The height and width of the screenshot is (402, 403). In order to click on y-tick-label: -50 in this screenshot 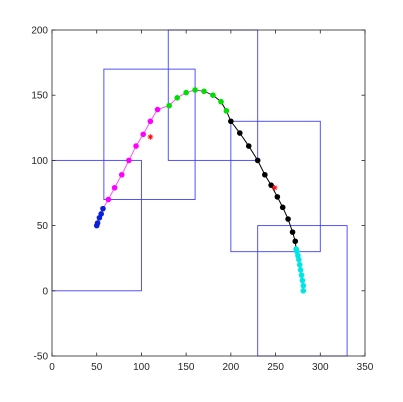, I will do `click(41, 357)`.